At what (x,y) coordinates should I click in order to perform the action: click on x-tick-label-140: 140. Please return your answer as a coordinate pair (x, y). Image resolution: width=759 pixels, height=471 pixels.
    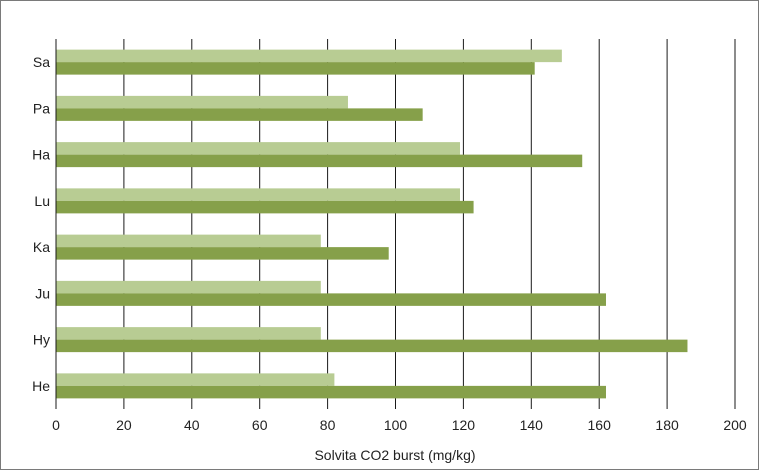
    Looking at the image, I should click on (532, 425).